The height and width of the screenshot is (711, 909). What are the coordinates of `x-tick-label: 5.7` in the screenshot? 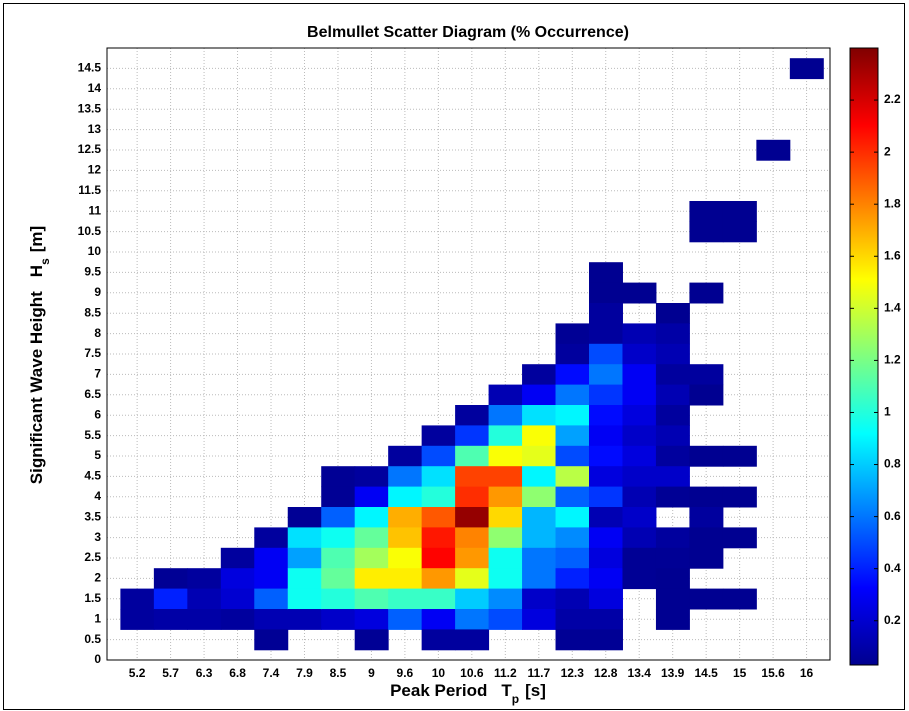 It's located at (170, 673).